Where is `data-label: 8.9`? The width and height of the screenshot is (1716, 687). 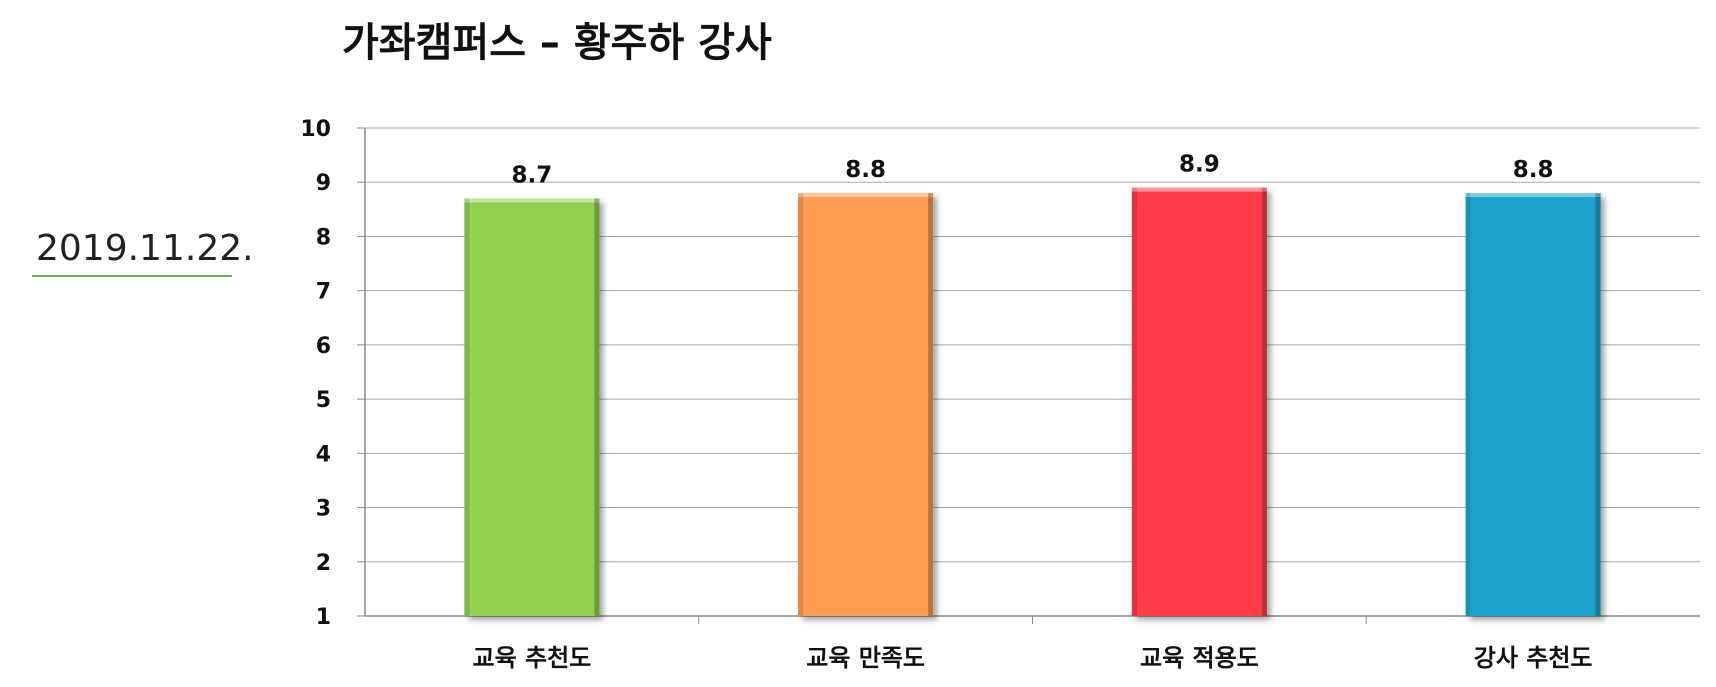
data-label: 8.9 is located at coordinates (1199, 165).